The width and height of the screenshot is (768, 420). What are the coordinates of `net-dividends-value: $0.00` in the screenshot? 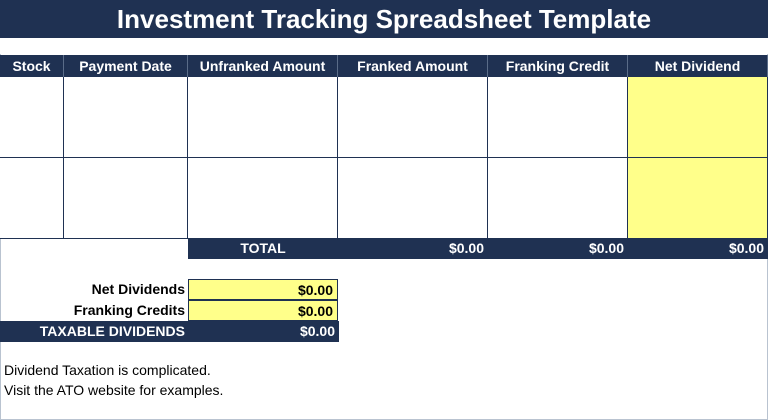 It's located at (263, 289).